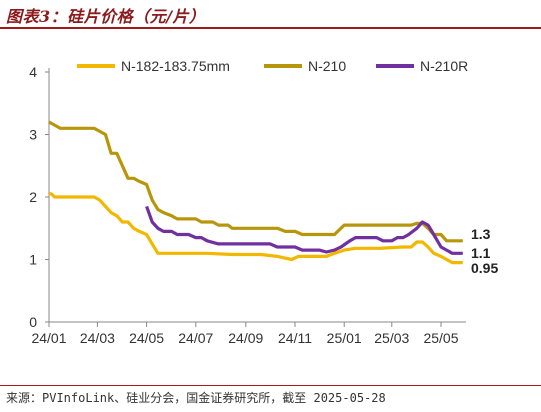  I want to click on x-tick-label: 24/11, so click(295, 338).